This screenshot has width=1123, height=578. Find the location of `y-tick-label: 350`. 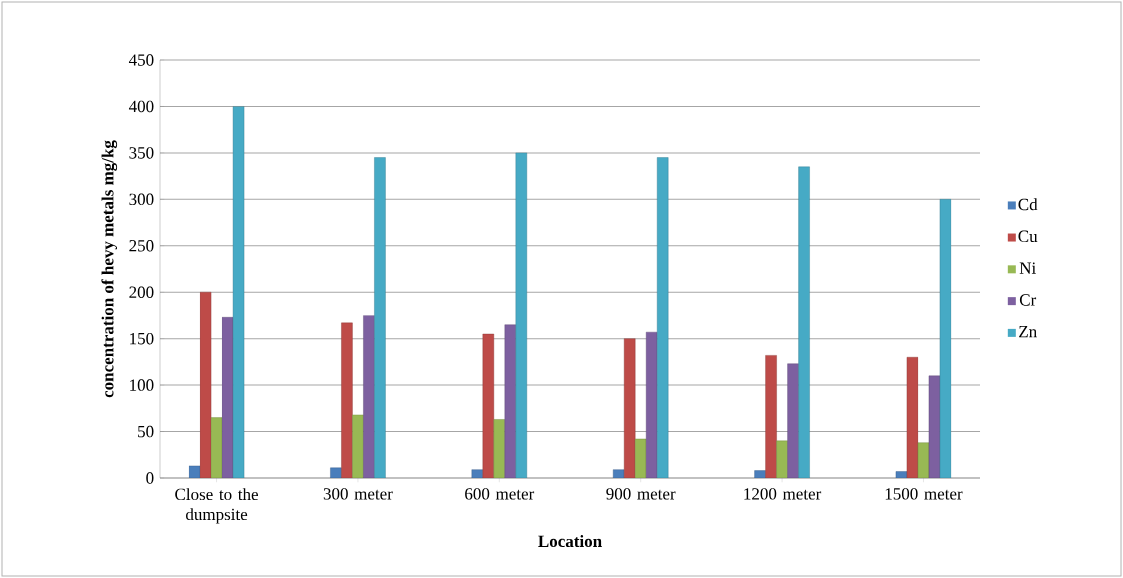

y-tick-label: 350 is located at coordinates (141, 153).